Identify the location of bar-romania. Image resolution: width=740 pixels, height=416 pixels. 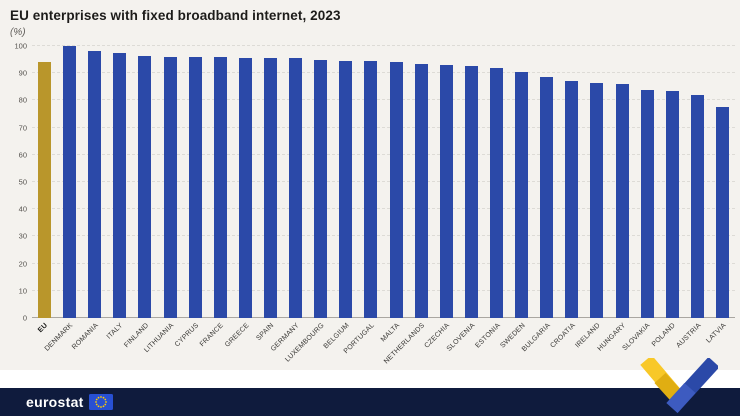
(95, 184).